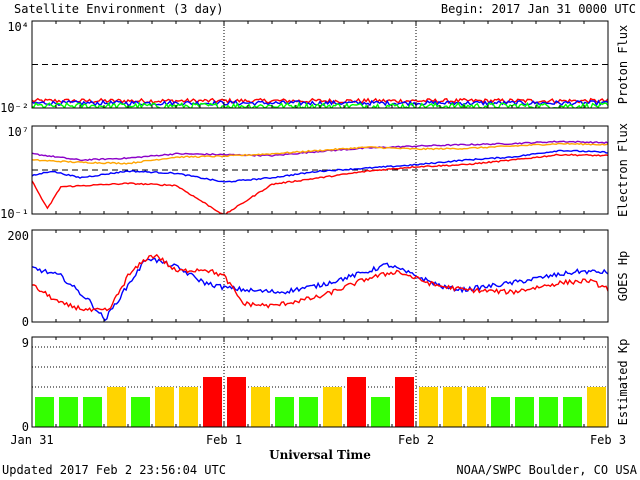 This screenshot has height=480, width=640. I want to click on electron-series-red, so click(320, 183).